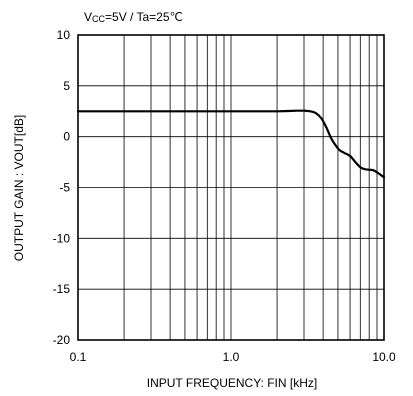 This screenshot has width=413, height=396. I want to click on y-tick-labels: 10 5 0 -5 -10 -15 -20, so click(62, 187).